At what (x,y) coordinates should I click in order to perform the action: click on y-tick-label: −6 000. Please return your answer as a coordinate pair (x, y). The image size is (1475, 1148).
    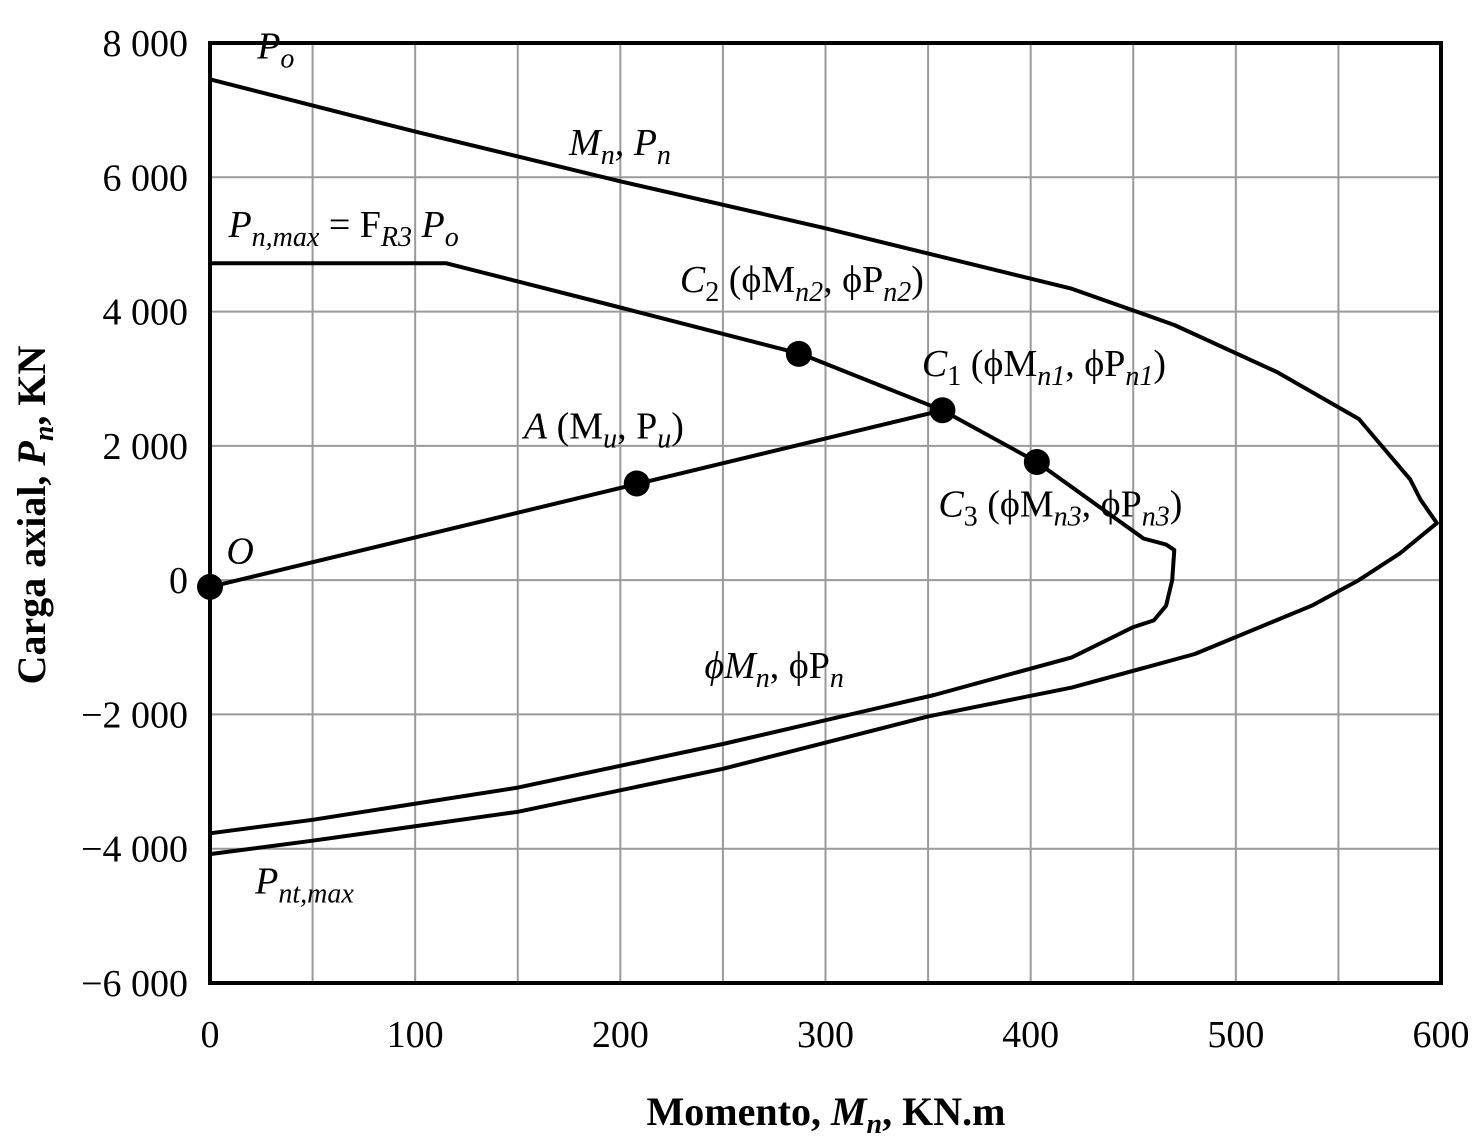
    Looking at the image, I should click on (134, 984).